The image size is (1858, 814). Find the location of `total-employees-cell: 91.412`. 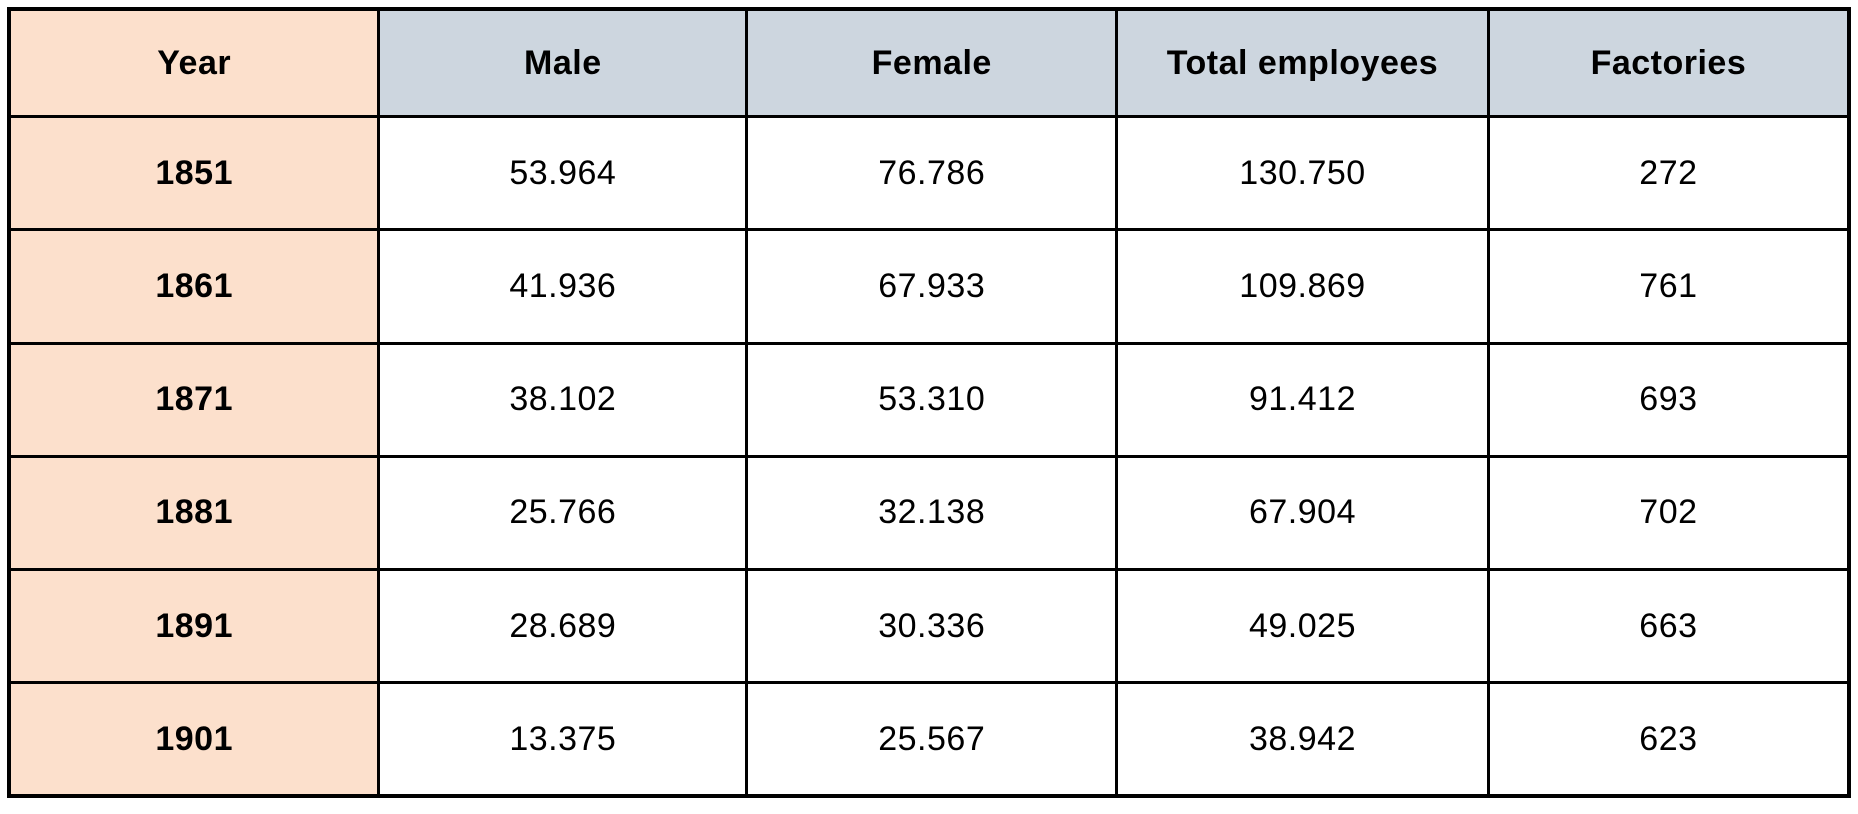

total-employees-cell: 91.412 is located at coordinates (1302, 399).